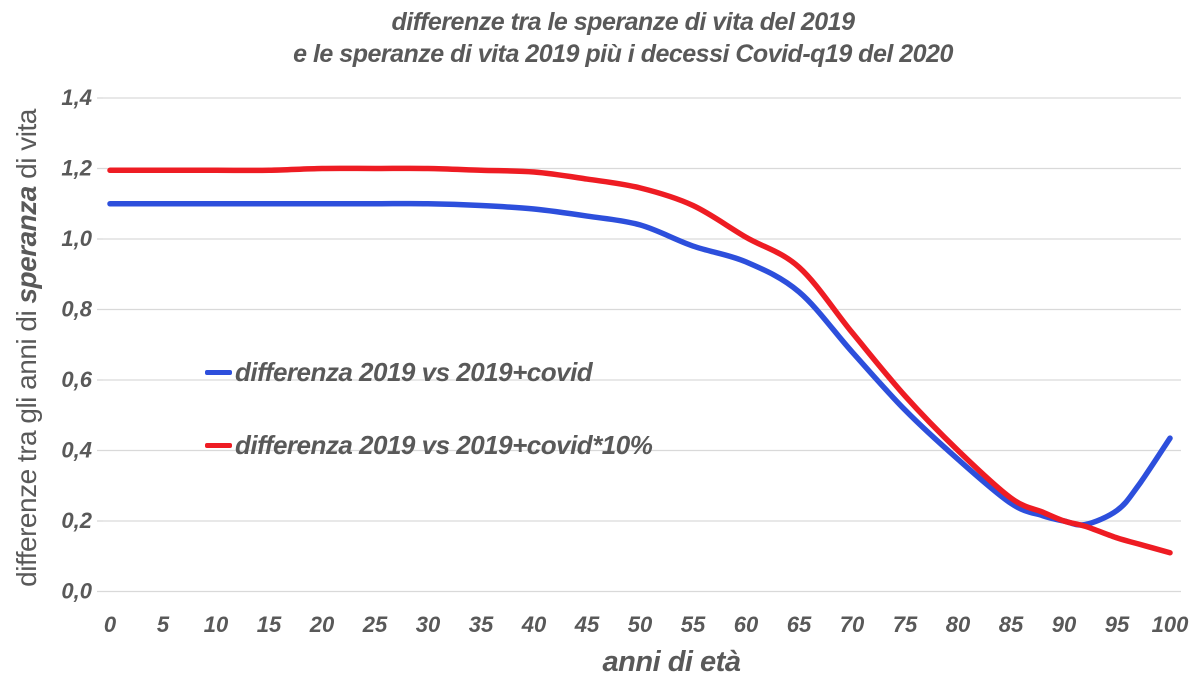 The width and height of the screenshot is (1196, 690). Describe the element at coordinates (444, 445) in the screenshot. I see `legend-label-red: differenza 2019 vs 2019+covid*10%` at that location.